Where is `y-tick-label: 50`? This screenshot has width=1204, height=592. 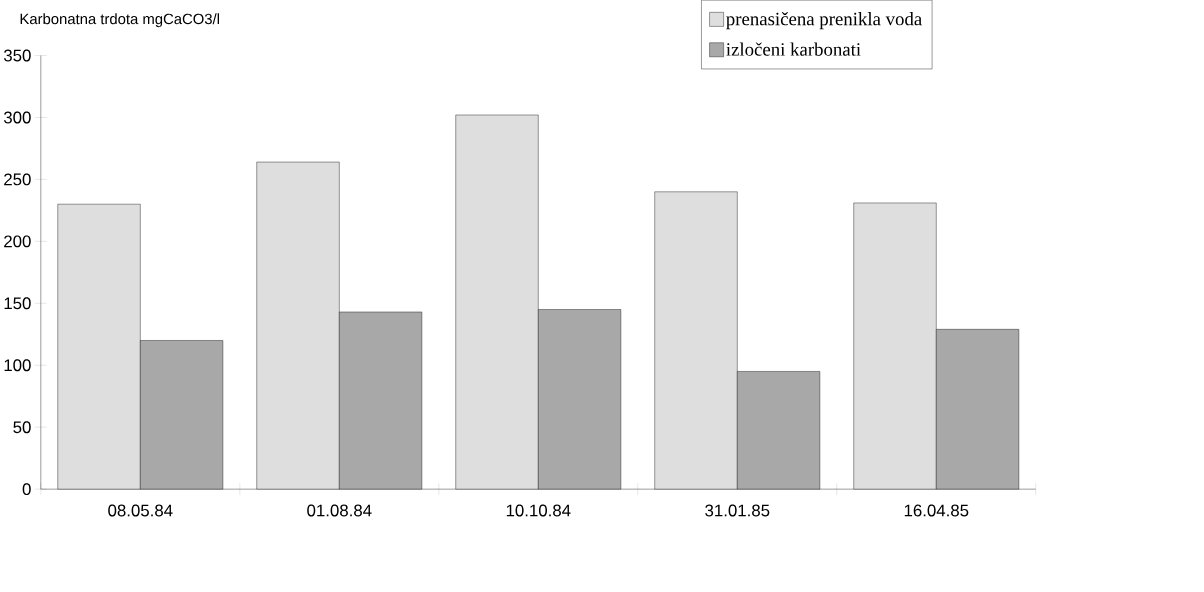
y-tick-label: 50 is located at coordinates (22, 427).